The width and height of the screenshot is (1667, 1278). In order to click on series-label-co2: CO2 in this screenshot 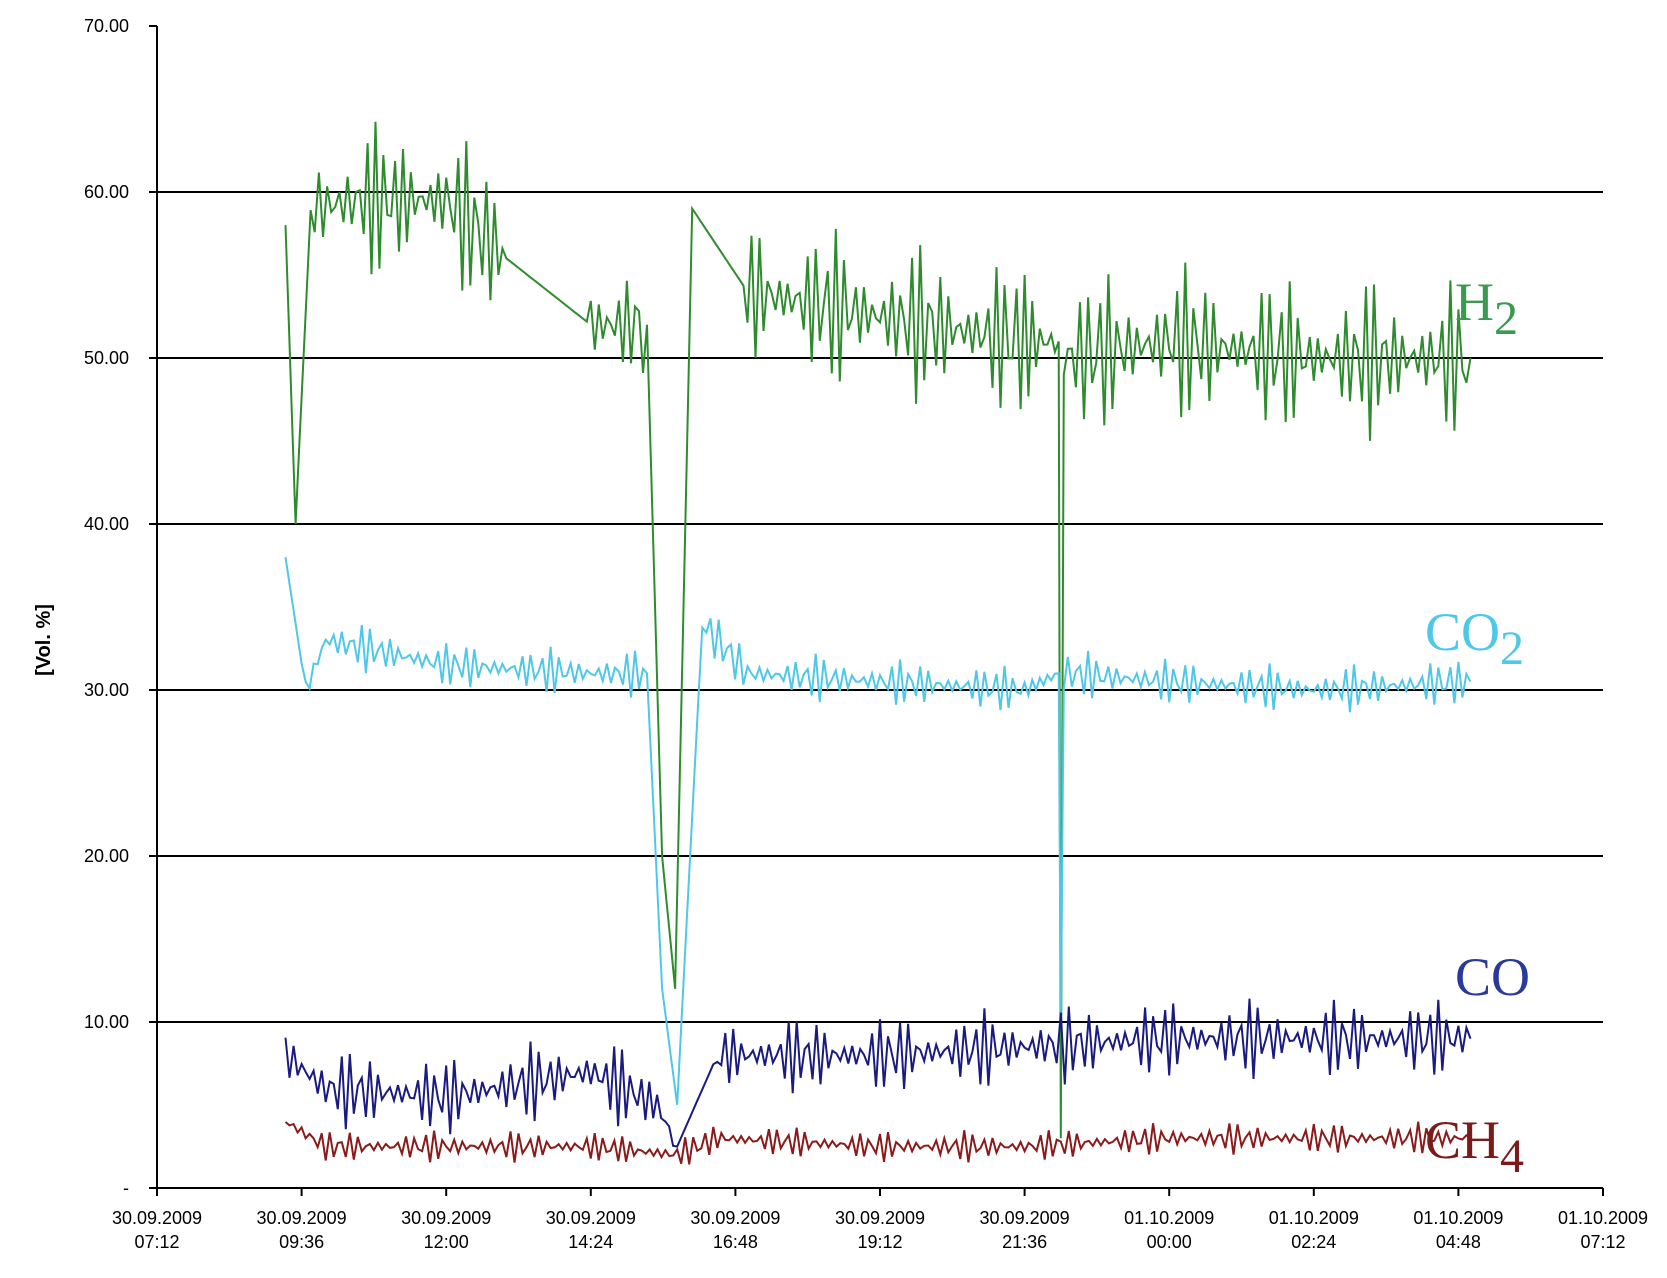, I will do `click(1474, 638)`.